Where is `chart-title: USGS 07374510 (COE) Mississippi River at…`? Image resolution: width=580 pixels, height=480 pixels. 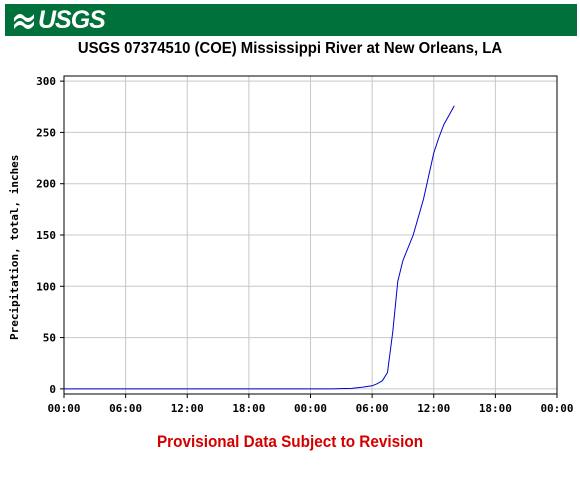
chart-title: USGS 07374510 (COE) Mississippi River at… is located at coordinates (290, 48).